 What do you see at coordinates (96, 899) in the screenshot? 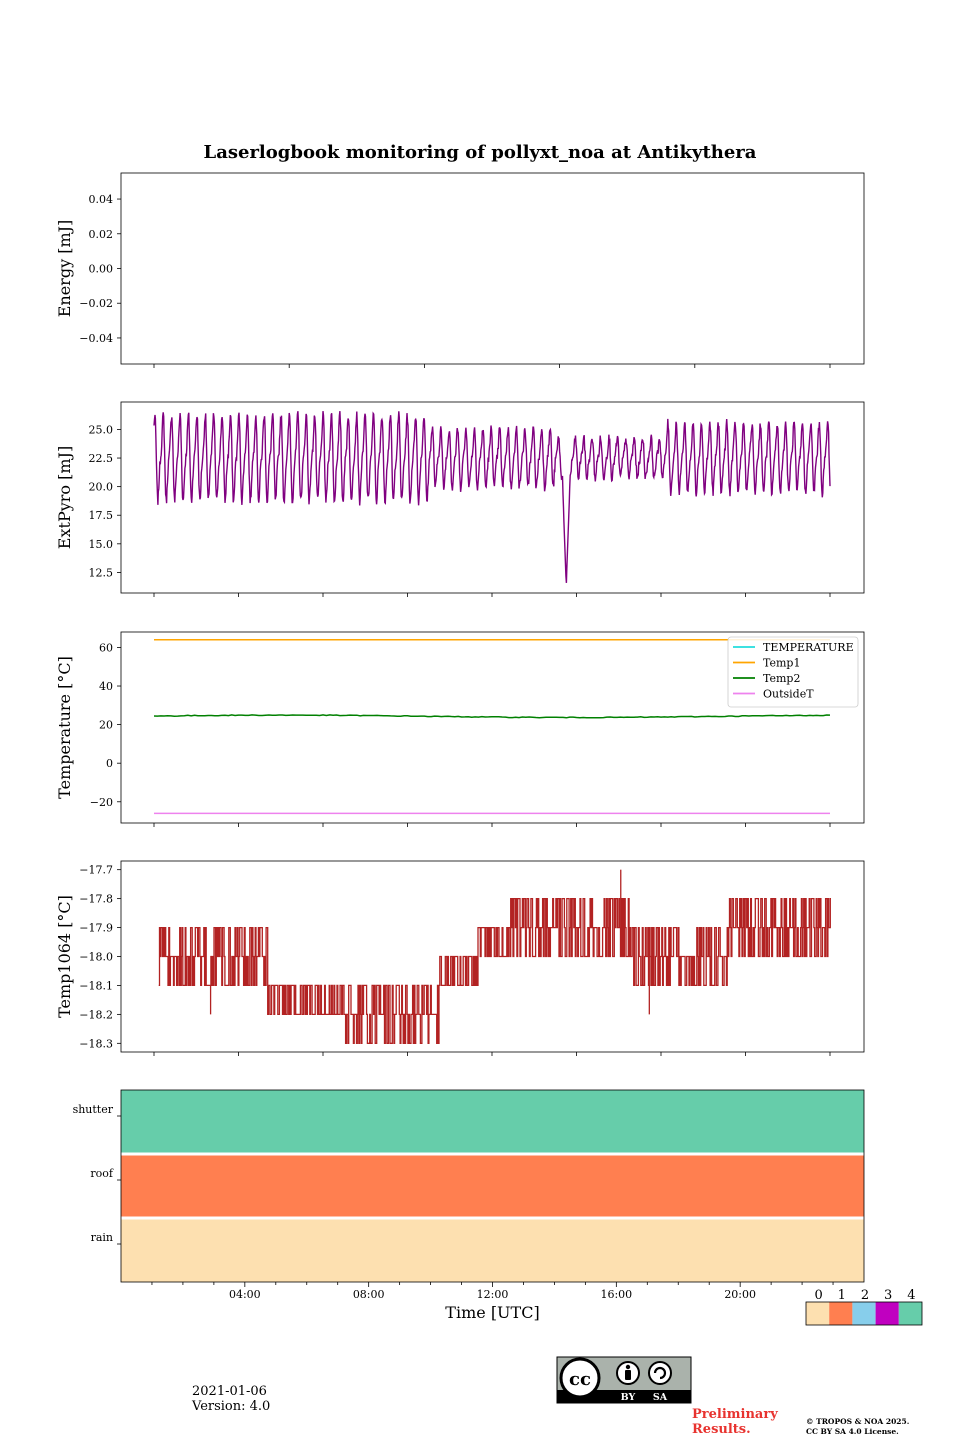
I see `ytick-label: −17.8` at bounding box center [96, 899].